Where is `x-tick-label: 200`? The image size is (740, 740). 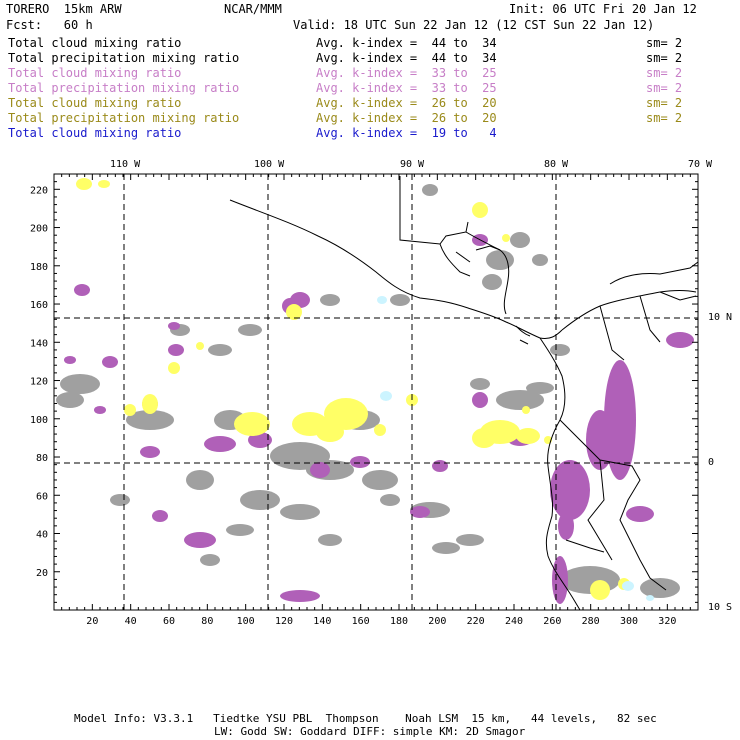
x-tick-label: 200 is located at coordinates (437, 621).